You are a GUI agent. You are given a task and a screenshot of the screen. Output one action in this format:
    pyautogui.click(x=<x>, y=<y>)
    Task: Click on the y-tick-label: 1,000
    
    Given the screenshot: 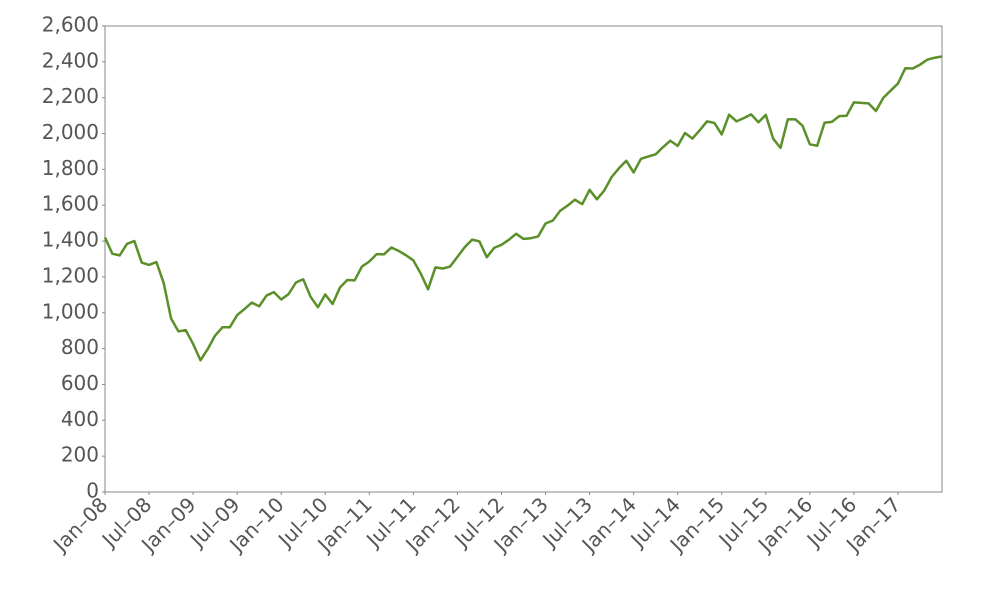 What is the action you would take?
    pyautogui.click(x=70, y=311)
    